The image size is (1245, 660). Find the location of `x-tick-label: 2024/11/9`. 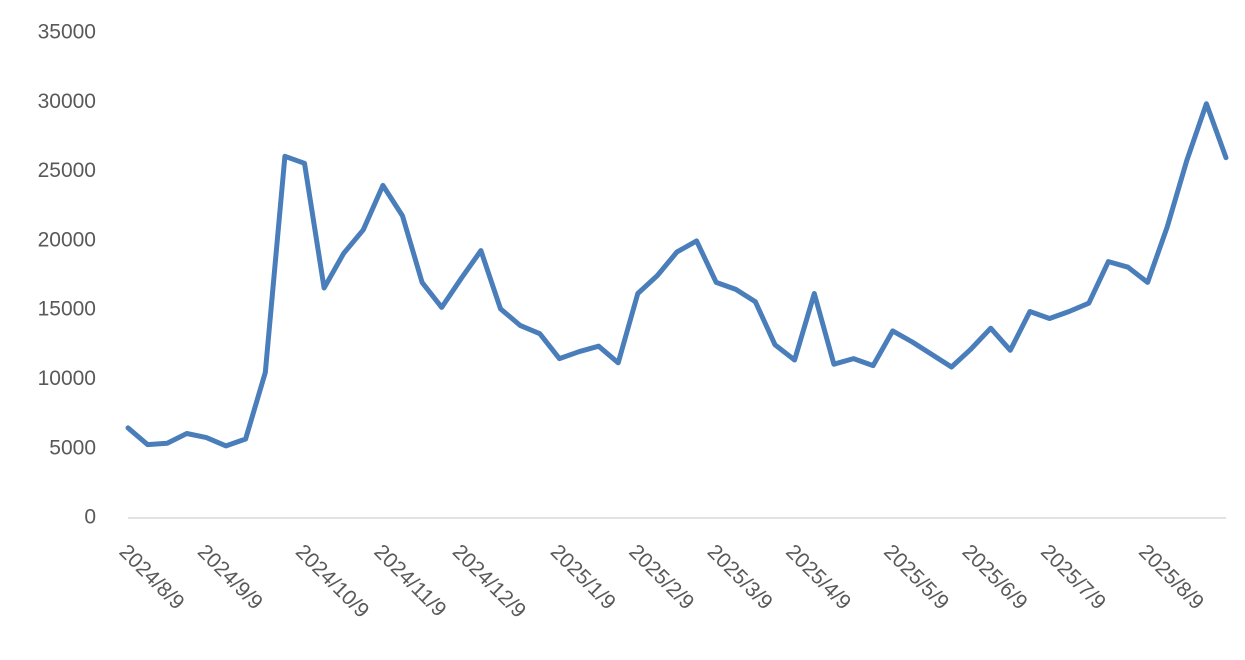

x-tick-label: 2024/11/9 is located at coordinates (409, 580).